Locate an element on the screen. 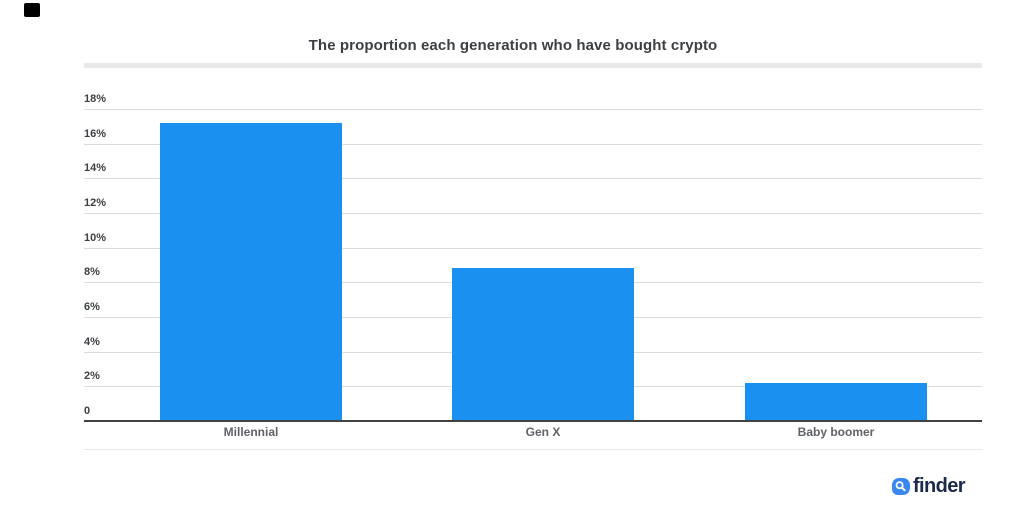  x-axis-line is located at coordinates (533, 421).